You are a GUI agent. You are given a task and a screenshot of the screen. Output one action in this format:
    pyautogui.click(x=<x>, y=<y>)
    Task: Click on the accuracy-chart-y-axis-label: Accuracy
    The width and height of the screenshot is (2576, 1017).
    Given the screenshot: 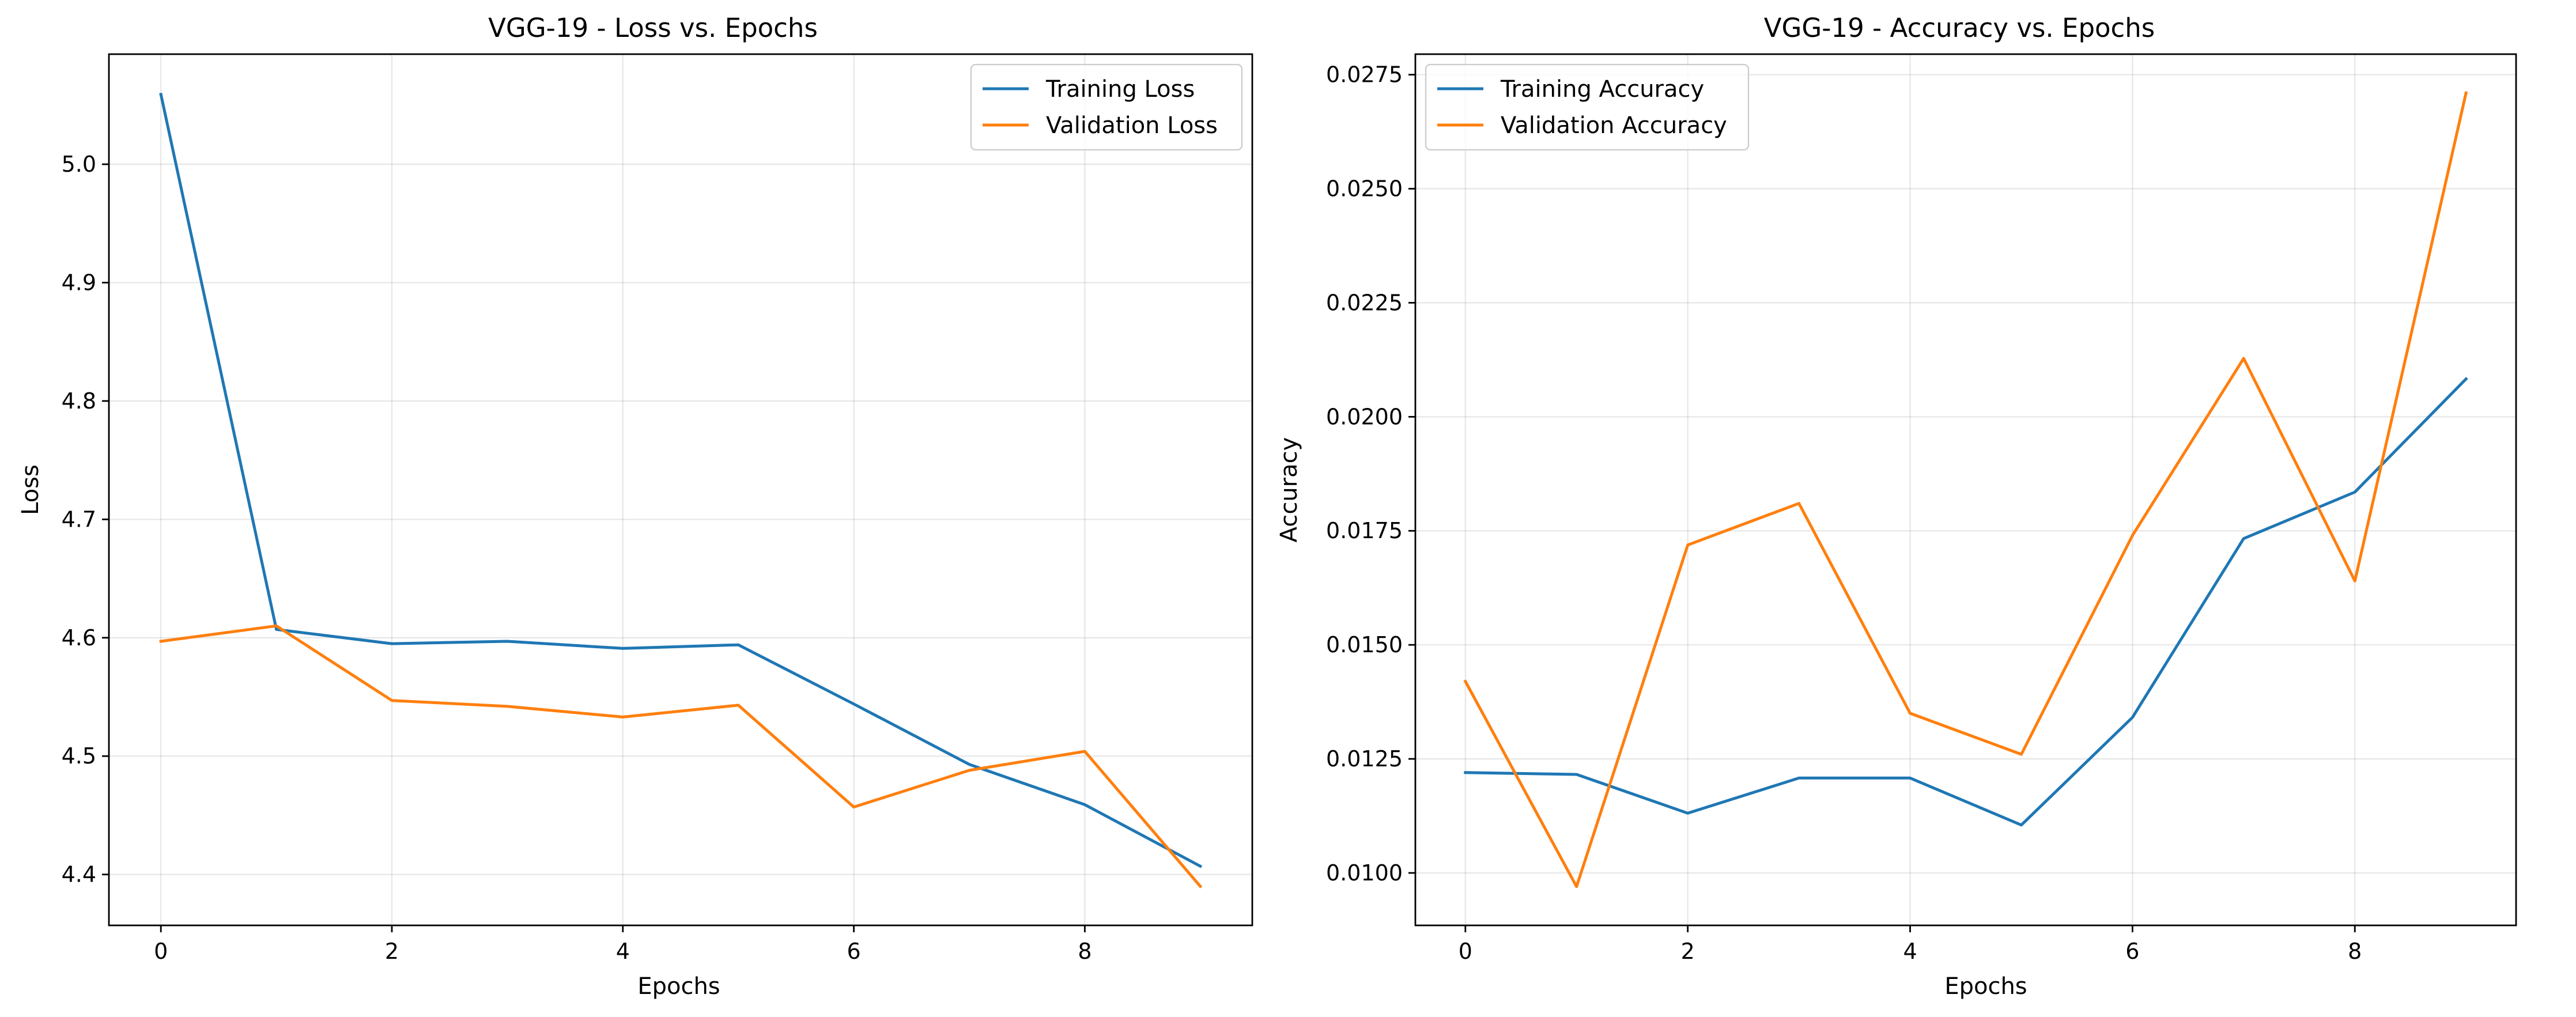 What is the action you would take?
    pyautogui.click(x=1289, y=490)
    